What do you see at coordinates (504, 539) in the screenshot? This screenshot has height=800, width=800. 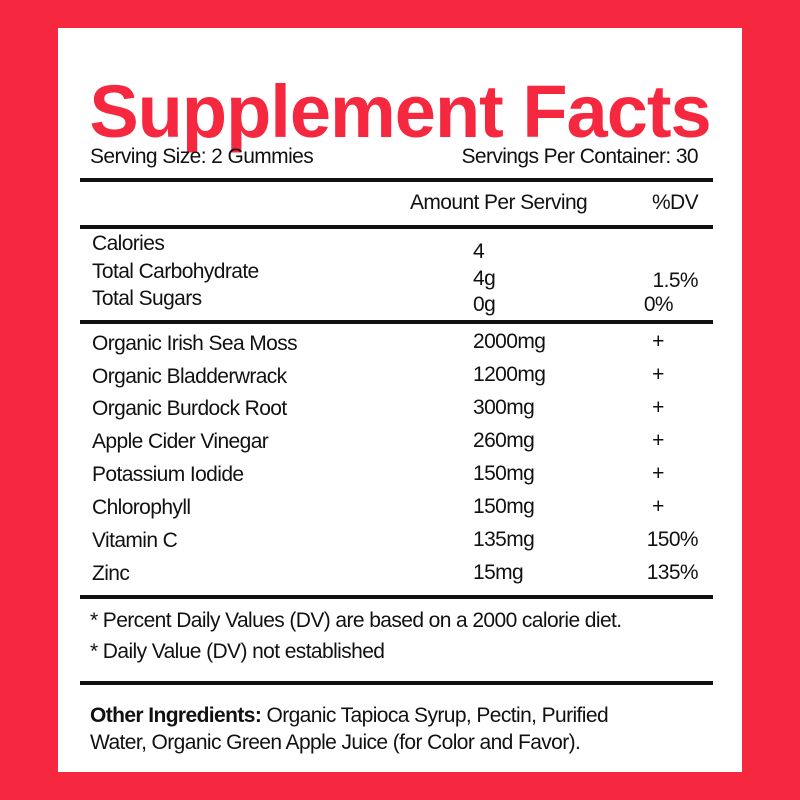 I see `ingredient-amount: 135mg` at bounding box center [504, 539].